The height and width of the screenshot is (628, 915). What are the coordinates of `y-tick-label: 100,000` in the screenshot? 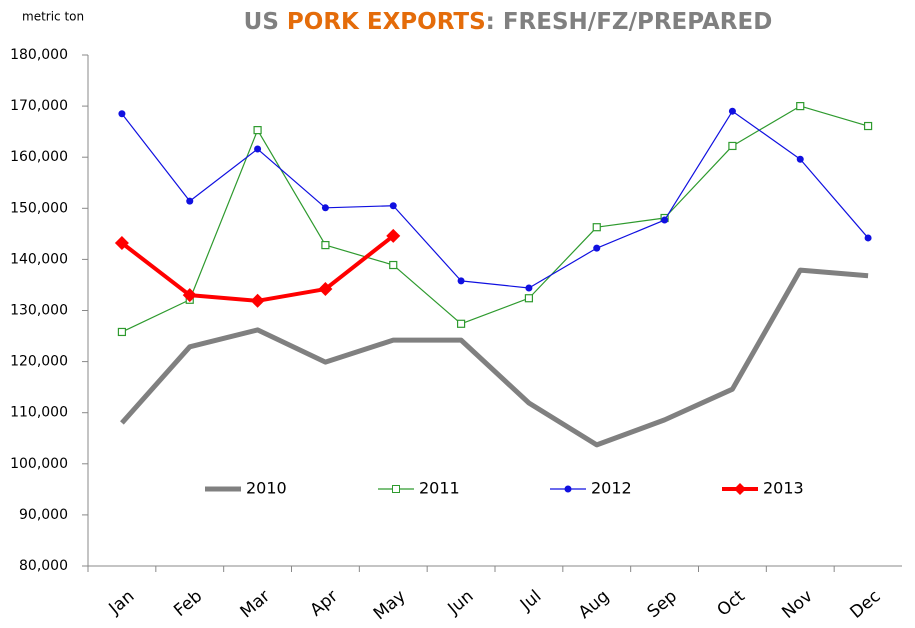 It's located at (39, 464).